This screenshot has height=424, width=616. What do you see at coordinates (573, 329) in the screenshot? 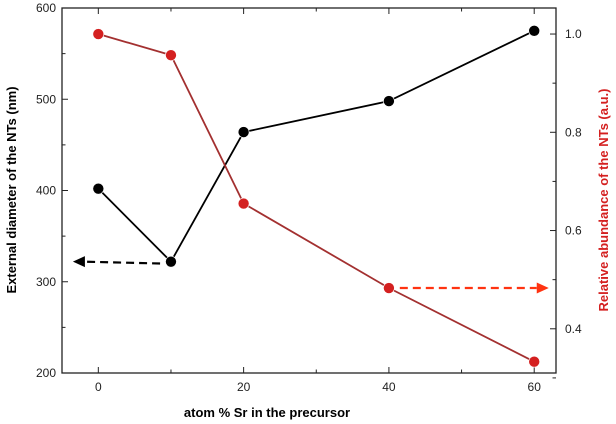
I see `y-right-tick-label: 0.4` at bounding box center [573, 329].